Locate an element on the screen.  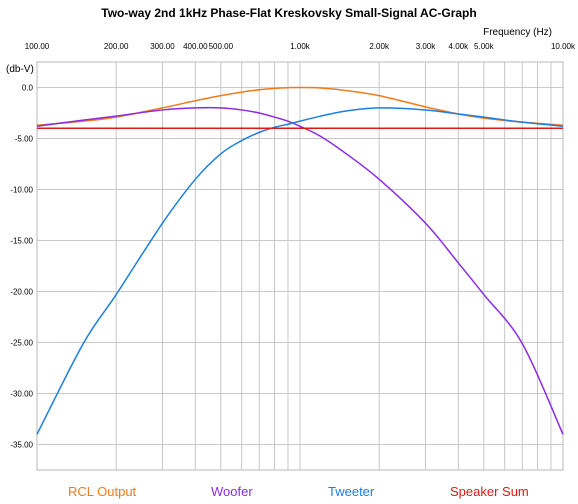
legend-rcl-output: RCL Output is located at coordinates (102, 491).